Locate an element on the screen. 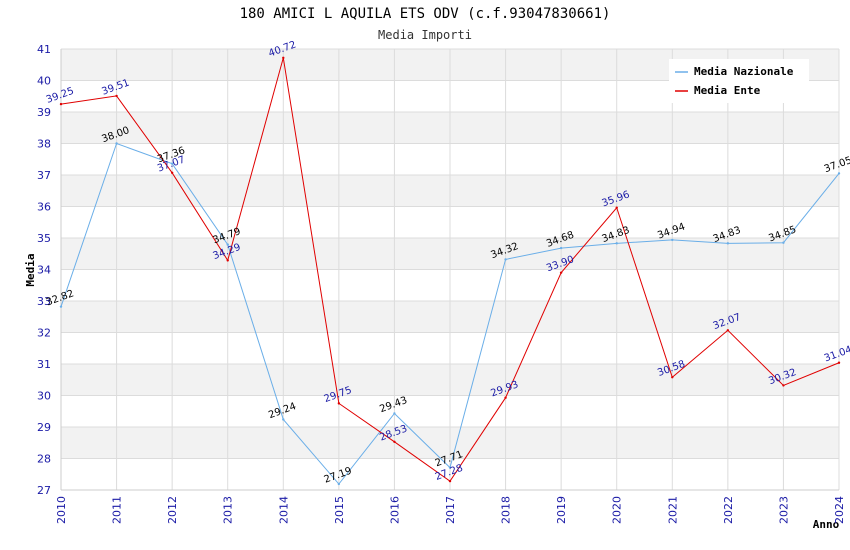 This screenshot has width=850, height=550. x-tick-label: 2014 is located at coordinates (283, 510).